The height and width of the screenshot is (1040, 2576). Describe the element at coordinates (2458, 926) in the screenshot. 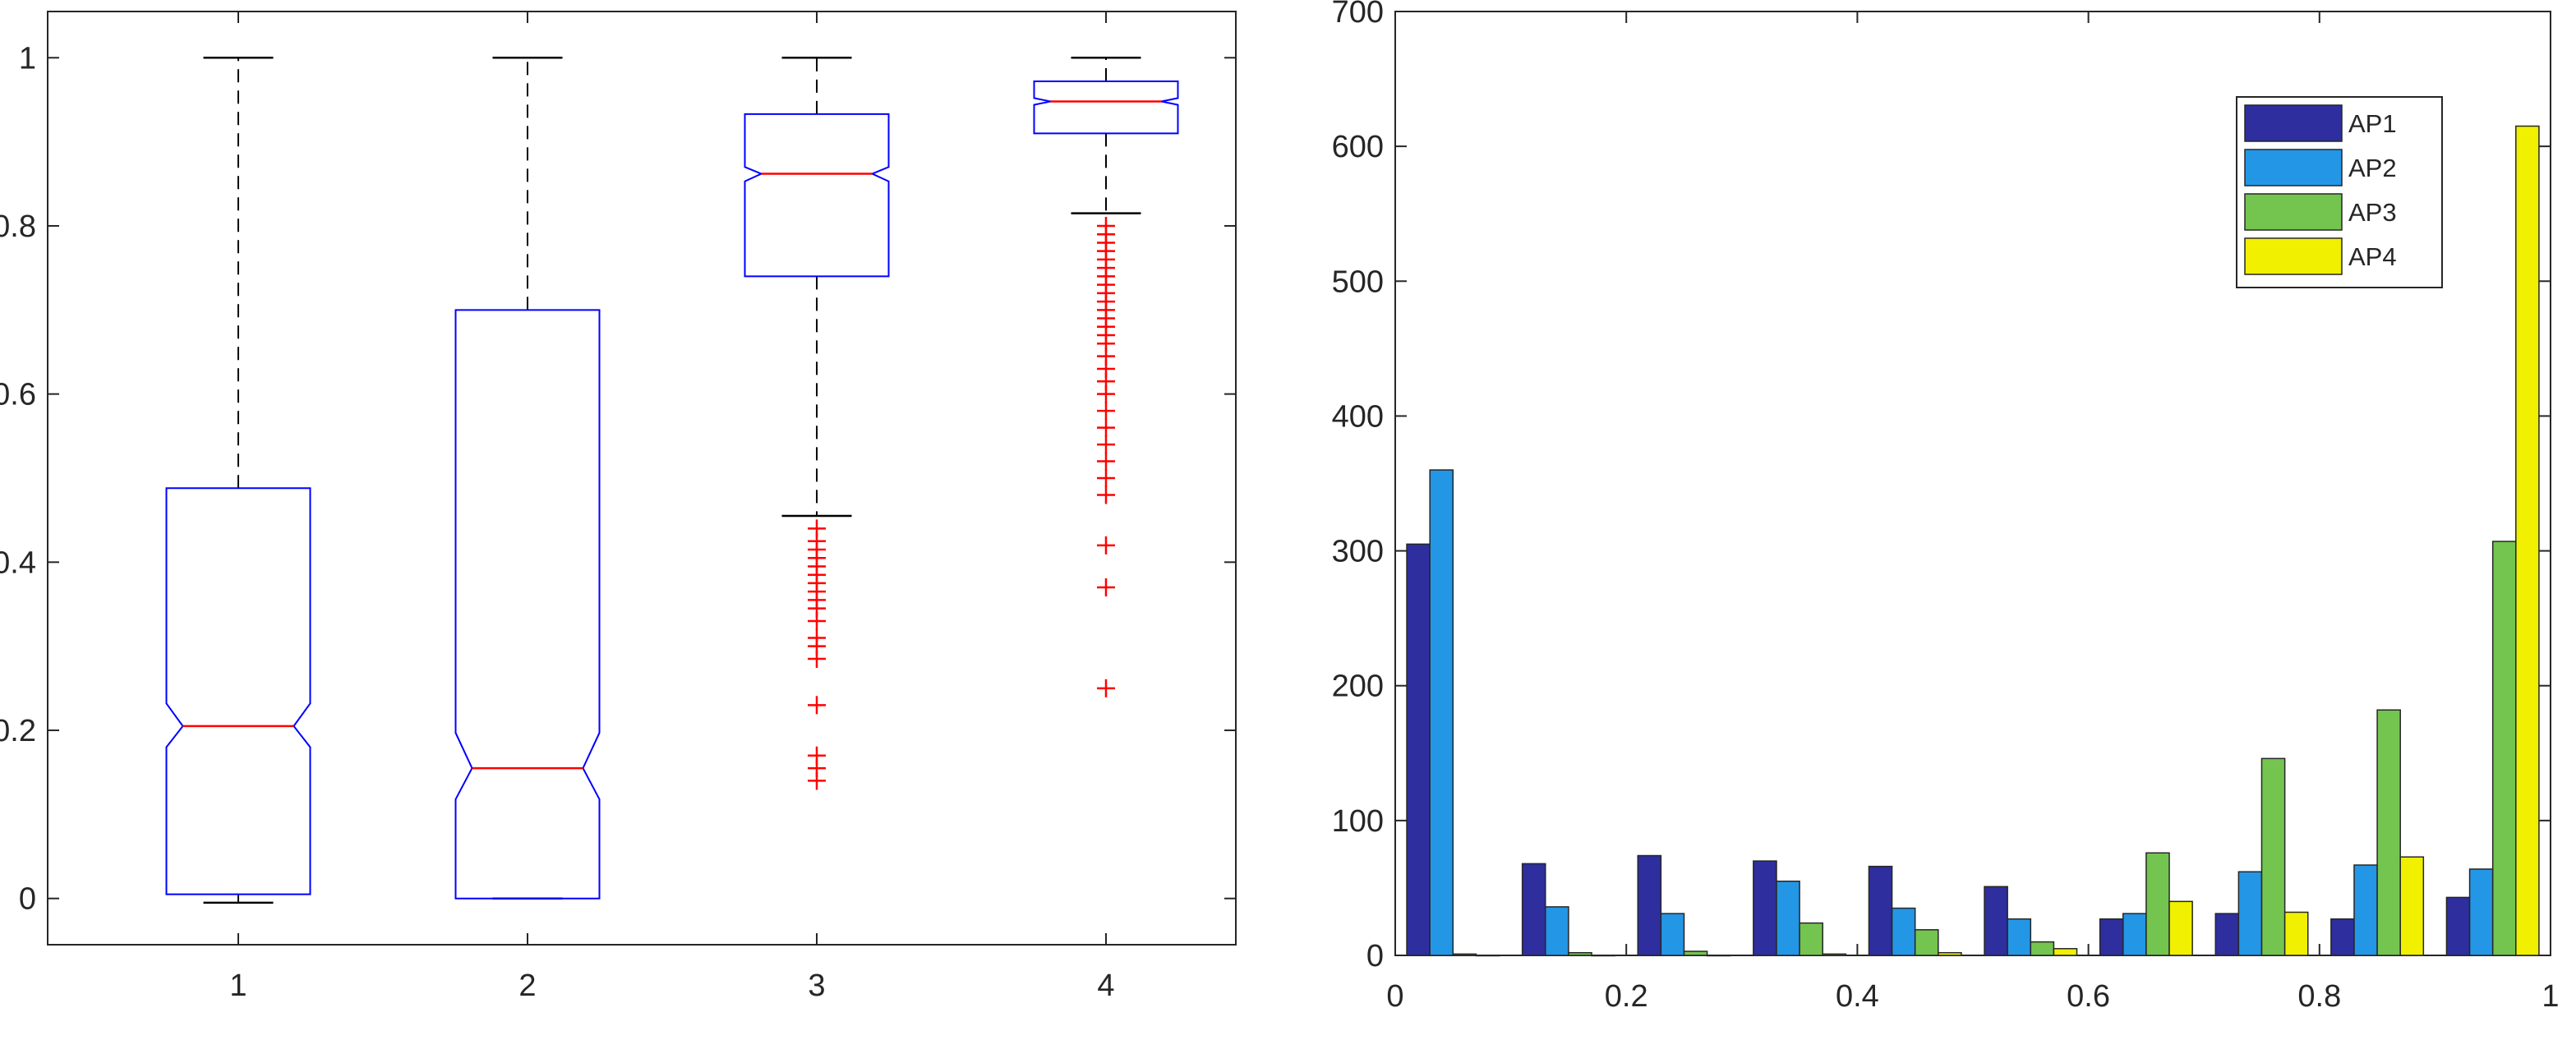

I see `bar-AP1-0.95` at that location.